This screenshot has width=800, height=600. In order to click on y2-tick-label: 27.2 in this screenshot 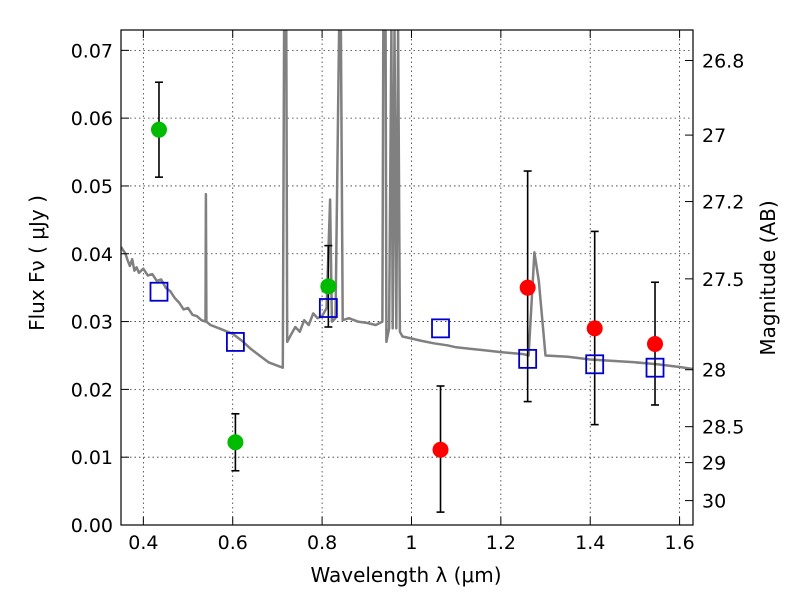, I will do `click(723, 203)`.